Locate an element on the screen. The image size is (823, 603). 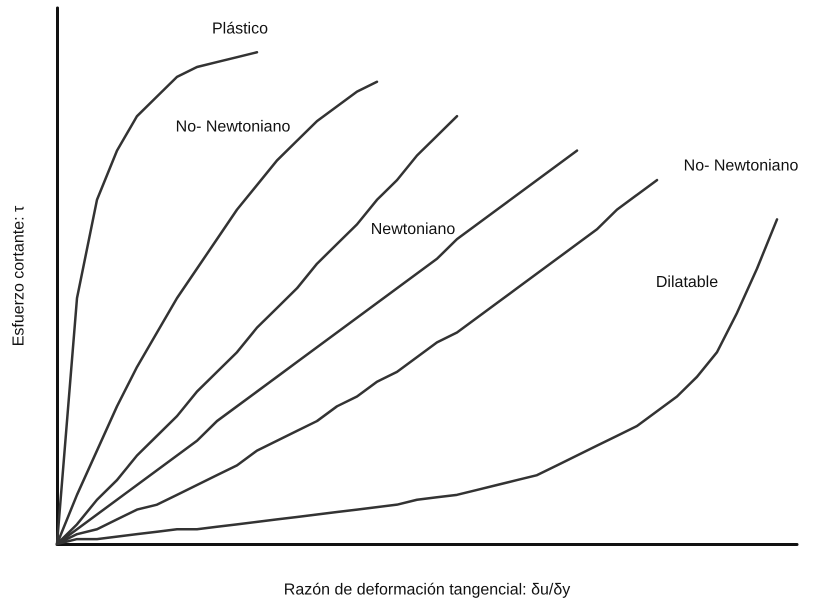
series-label: Newtoniano is located at coordinates (413, 229).